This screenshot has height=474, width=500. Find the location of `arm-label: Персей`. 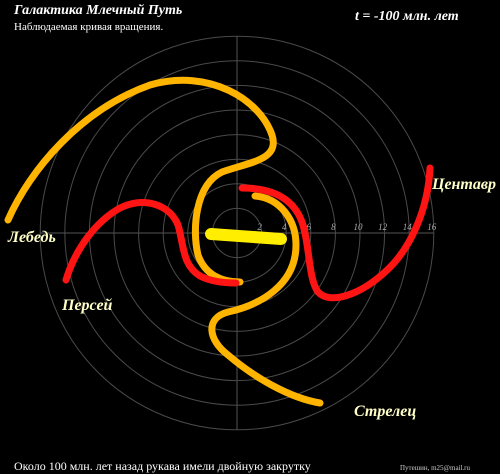

arm-label: Персей is located at coordinates (87, 305).